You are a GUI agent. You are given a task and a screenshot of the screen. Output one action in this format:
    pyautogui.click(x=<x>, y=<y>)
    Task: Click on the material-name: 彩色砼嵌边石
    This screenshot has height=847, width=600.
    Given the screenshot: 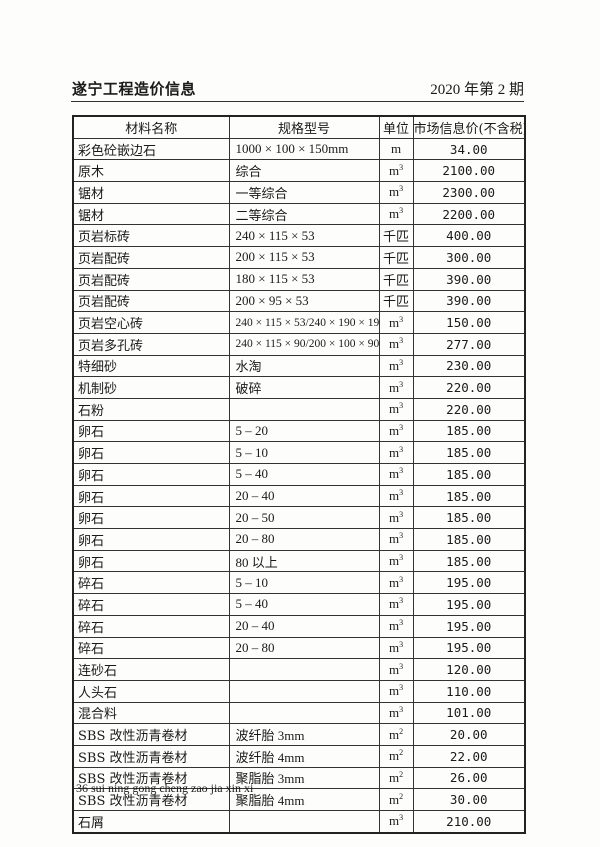 What is the action you would take?
    pyautogui.click(x=151, y=149)
    